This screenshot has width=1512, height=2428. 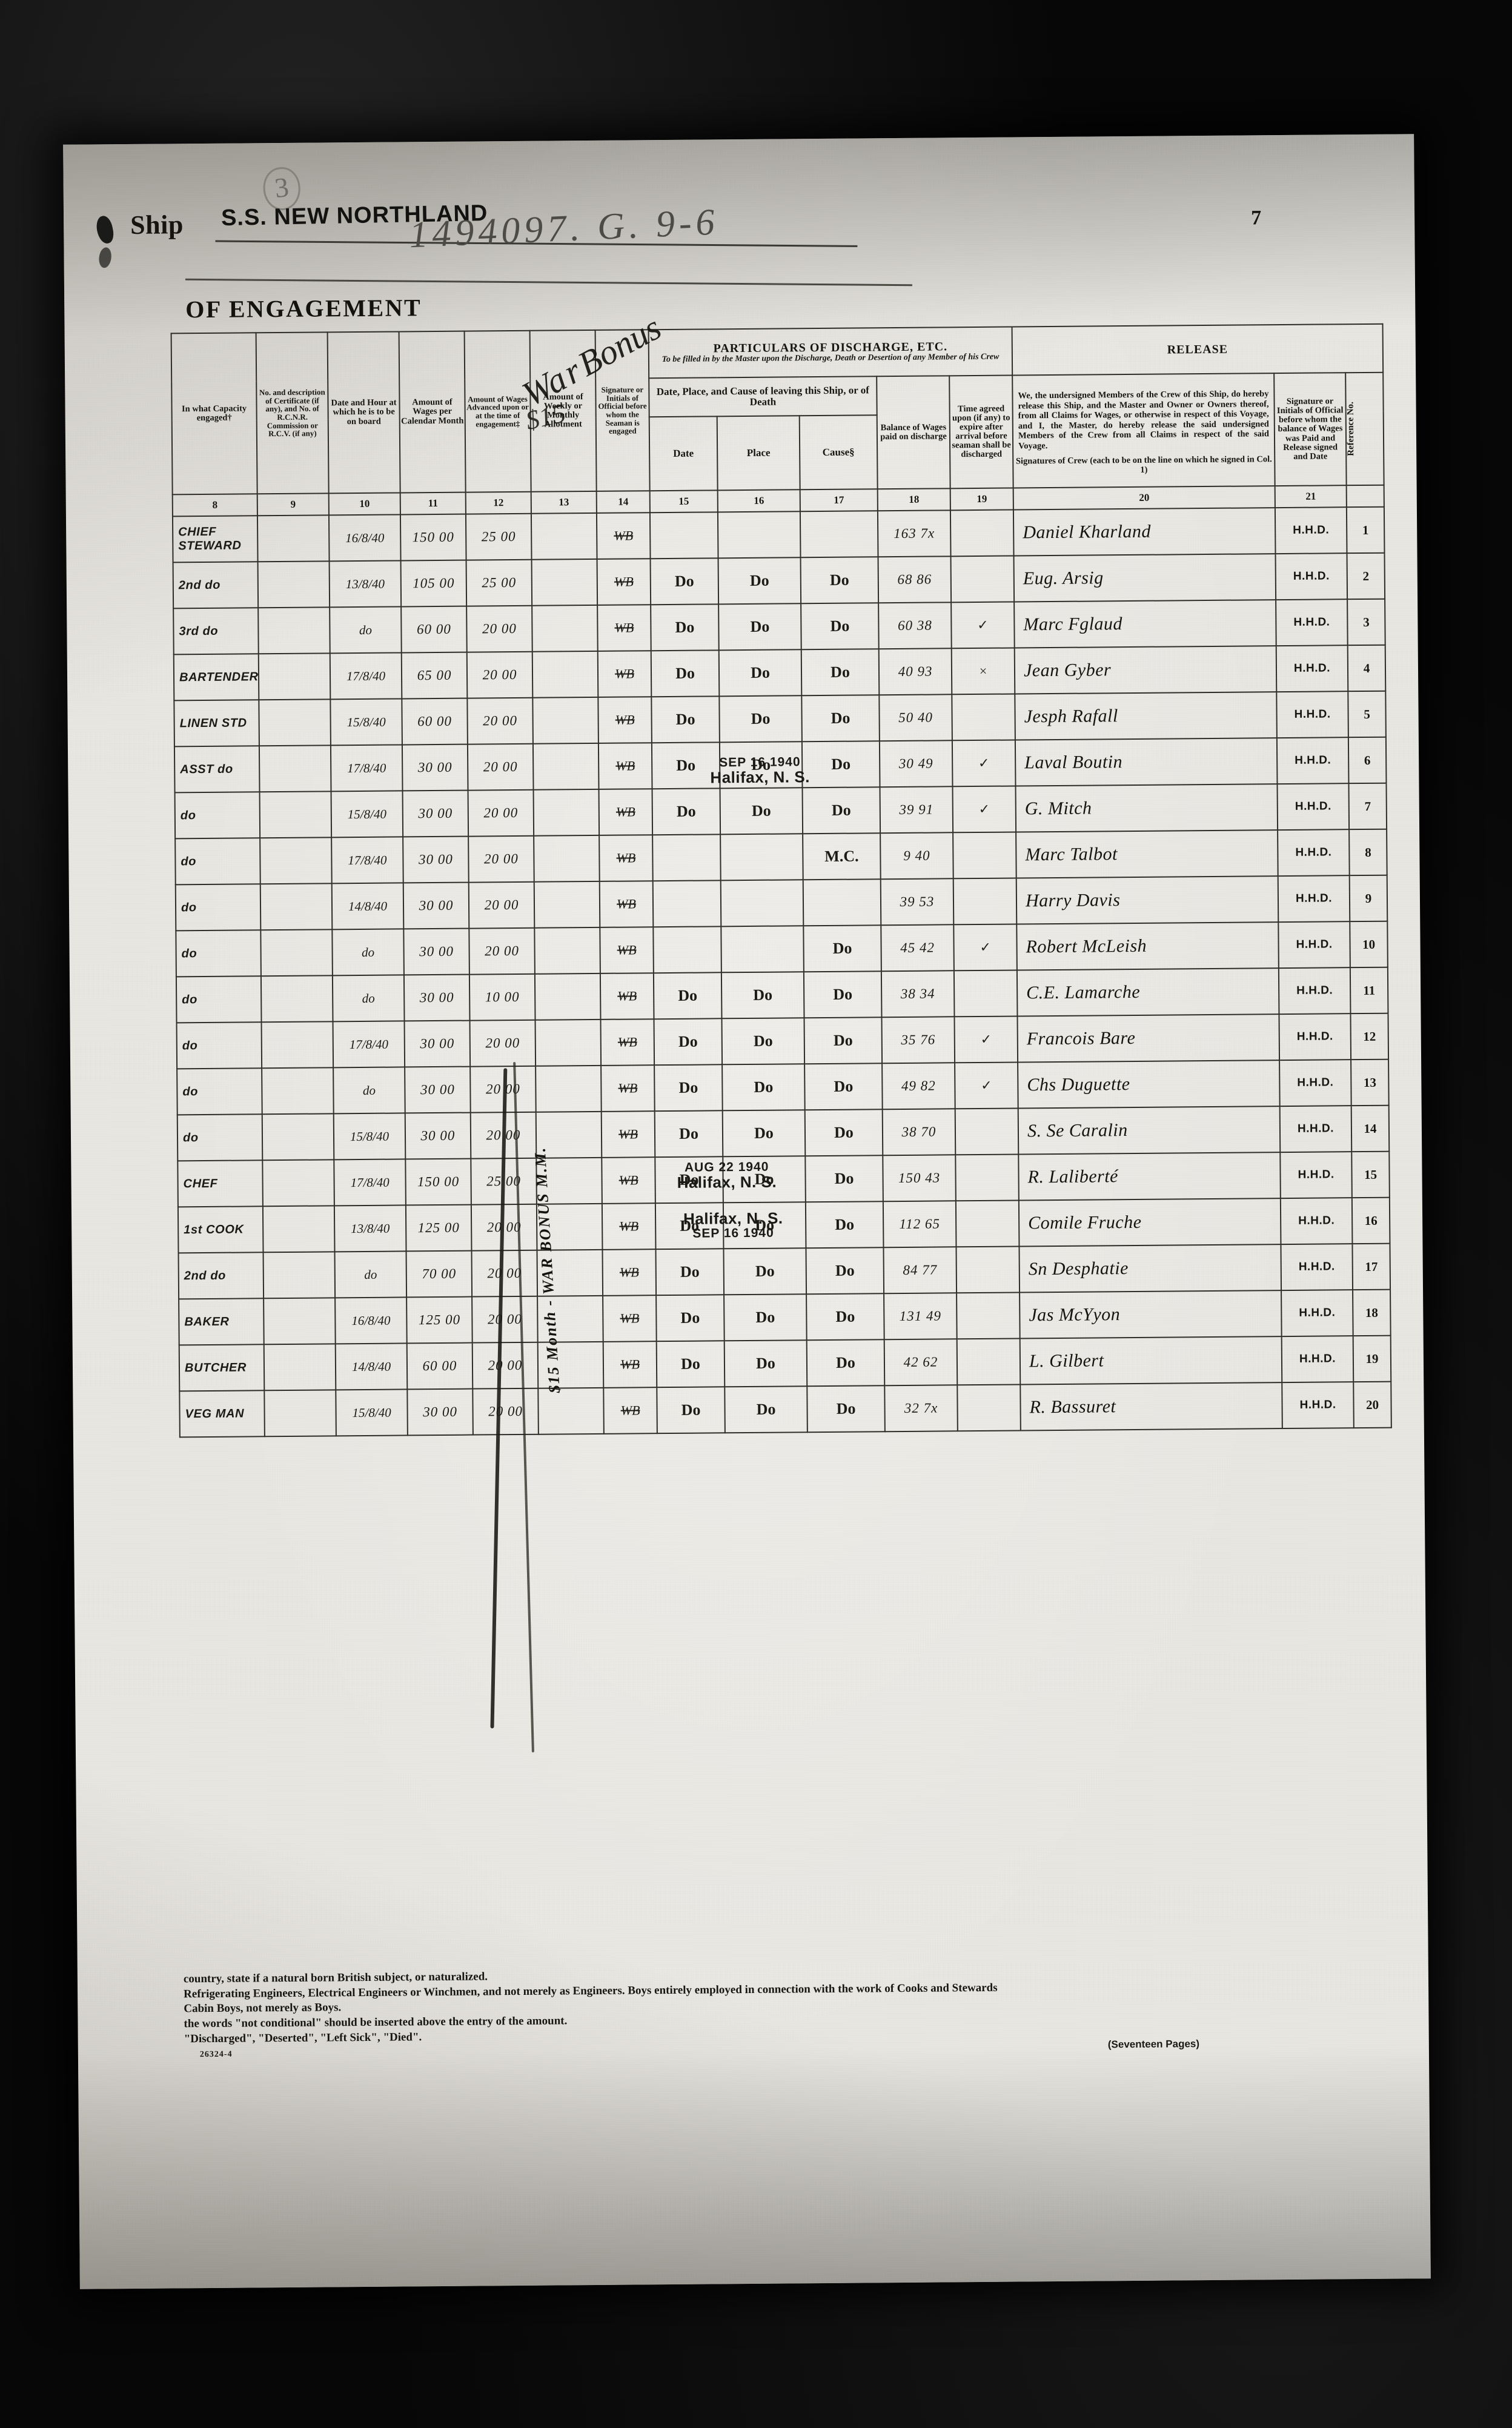 I want to click on wages-cell: 125 00, so click(x=438, y=1228).